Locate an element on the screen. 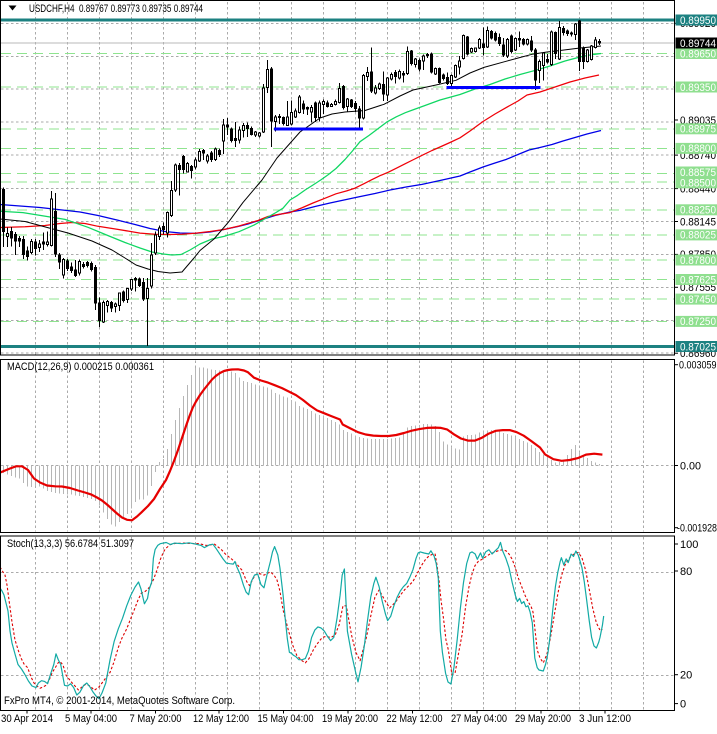 This screenshot has height=734, width=717. svg-text: 100 is located at coordinates (689, 545).